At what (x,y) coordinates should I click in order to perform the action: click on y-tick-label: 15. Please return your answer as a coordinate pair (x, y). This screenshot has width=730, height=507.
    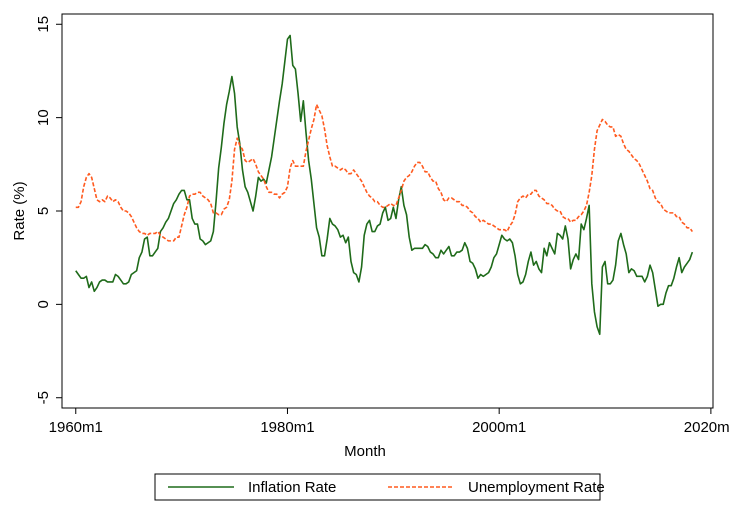
    Looking at the image, I should click on (43, 24).